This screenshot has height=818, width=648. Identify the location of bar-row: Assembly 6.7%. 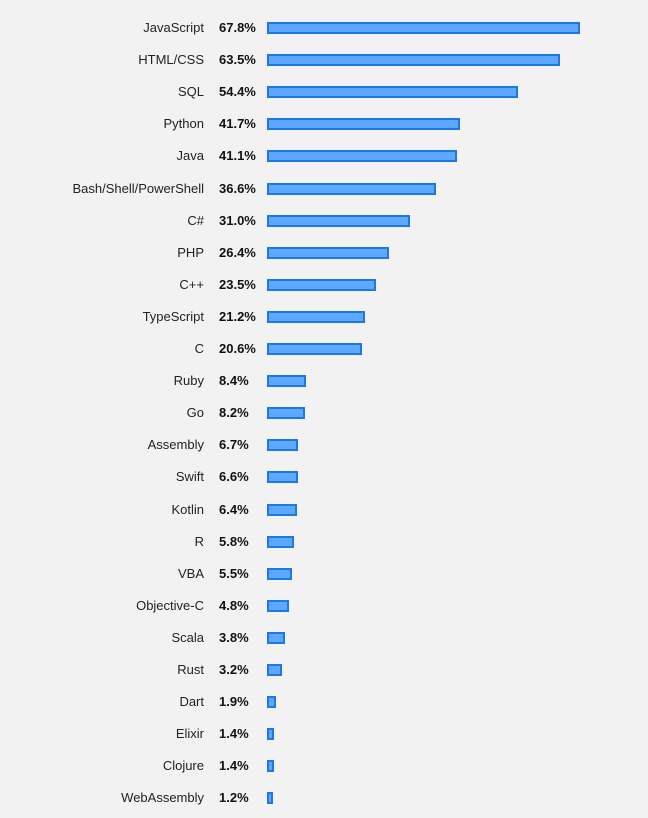
(324, 445).